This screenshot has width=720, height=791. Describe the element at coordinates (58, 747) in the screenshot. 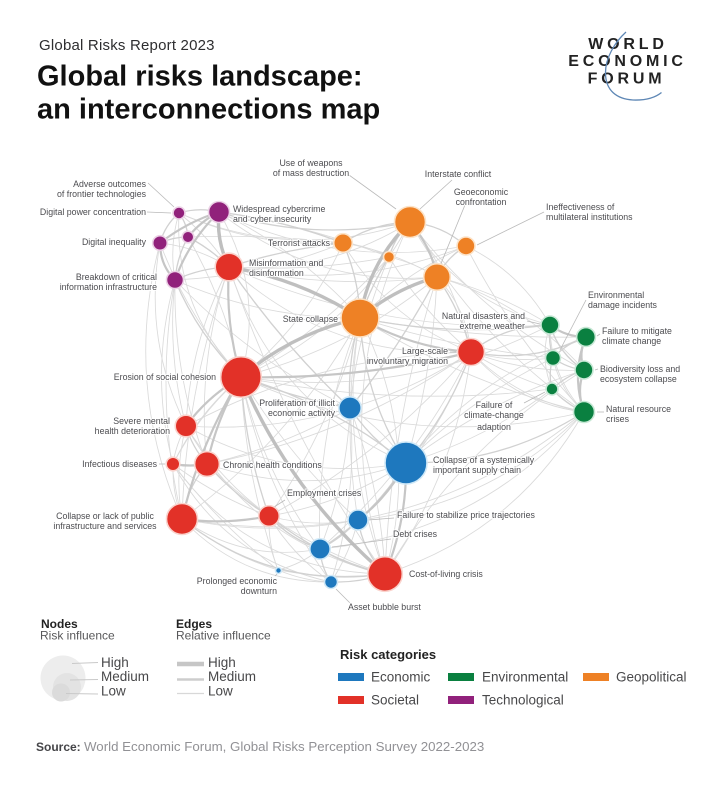

I see `svg-text: Source:` at that location.